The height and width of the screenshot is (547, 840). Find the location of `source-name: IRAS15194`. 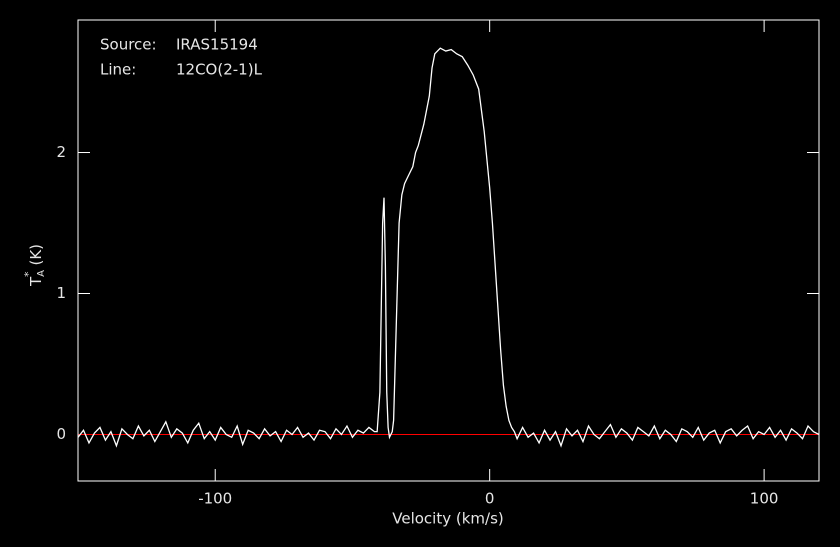

source-name: IRAS15194 is located at coordinates (217, 45).